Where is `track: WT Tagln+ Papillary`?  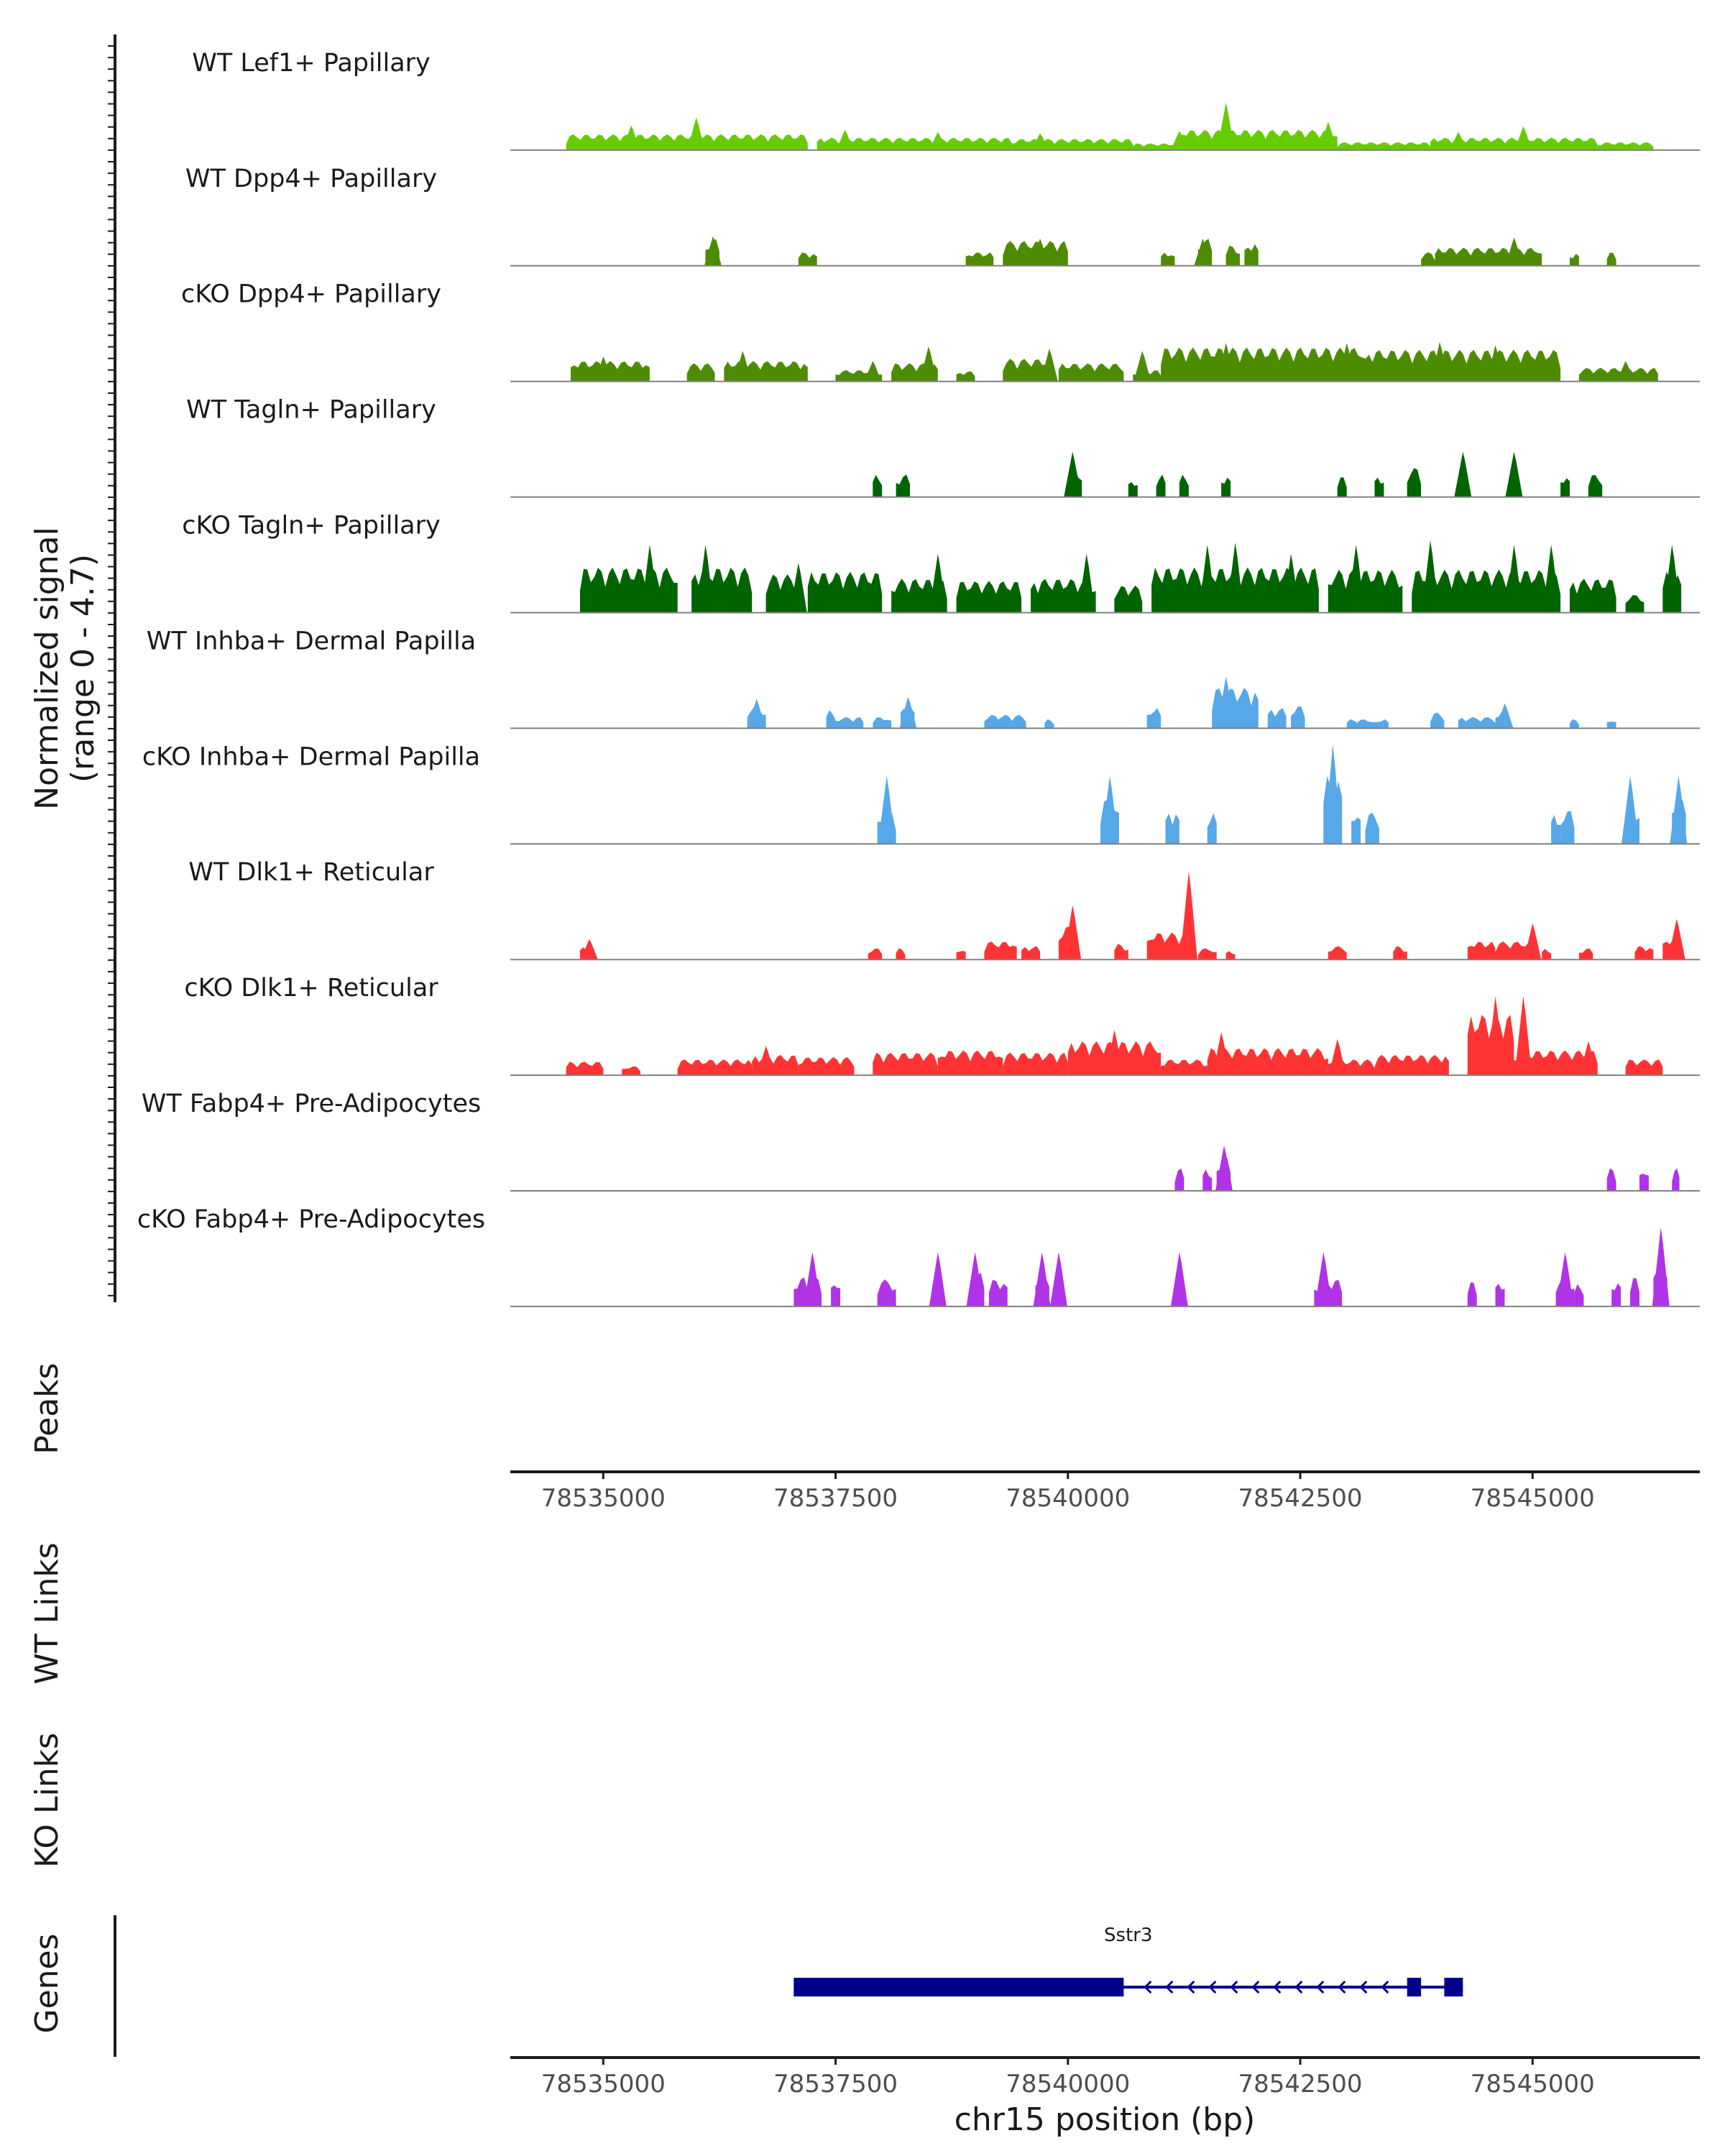 track: WT Tagln+ Papillary is located at coordinates (943, 447).